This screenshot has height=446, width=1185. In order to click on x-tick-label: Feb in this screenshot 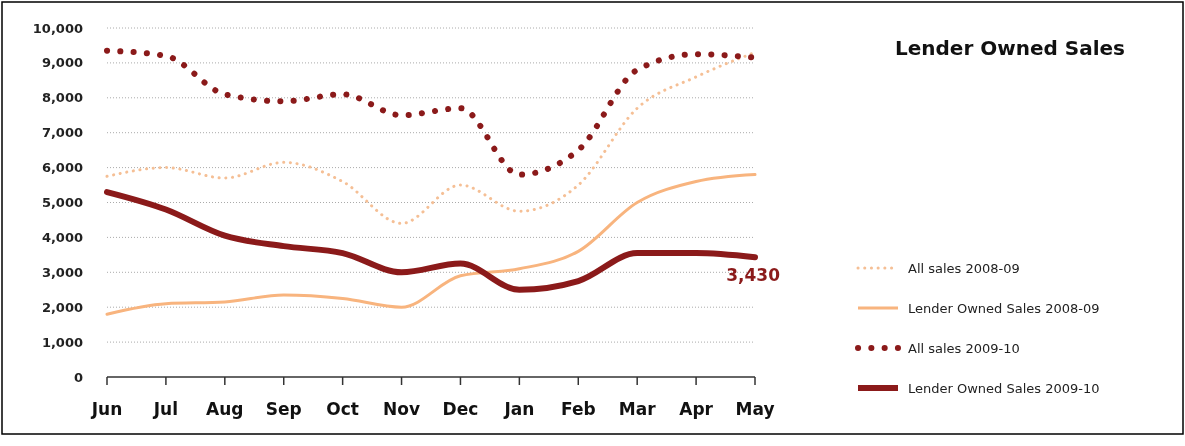, I will do `click(578, 409)`.